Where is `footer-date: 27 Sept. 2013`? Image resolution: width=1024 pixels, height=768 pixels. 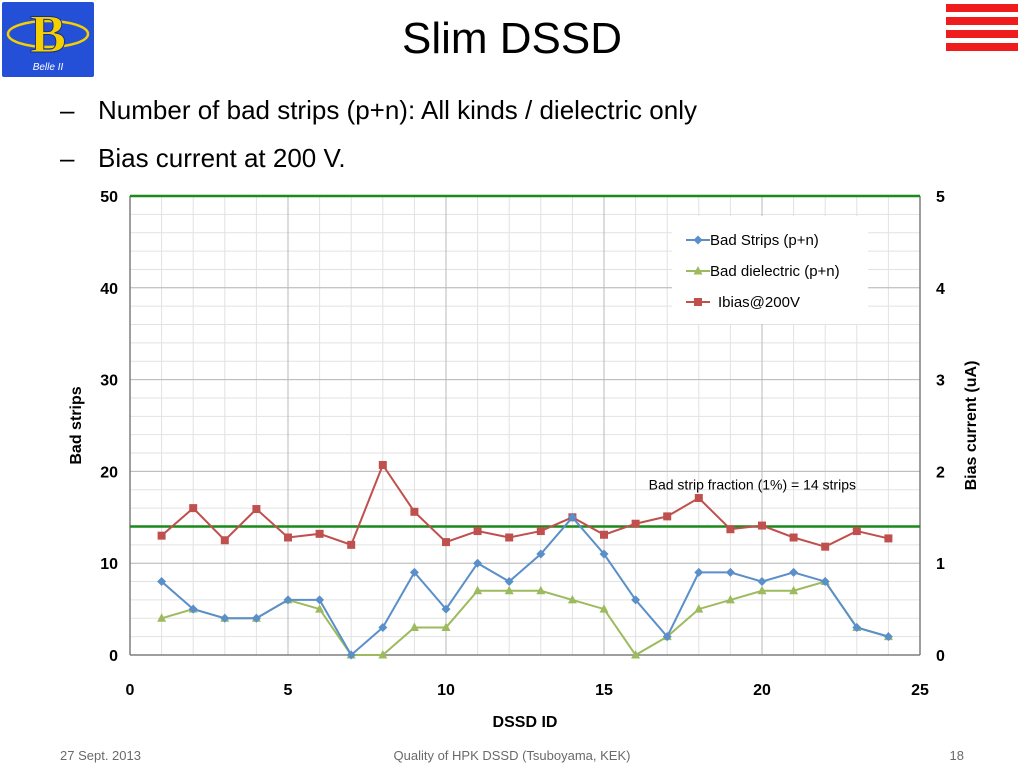
footer-date: 27 Sept. 2013 is located at coordinates (100, 755).